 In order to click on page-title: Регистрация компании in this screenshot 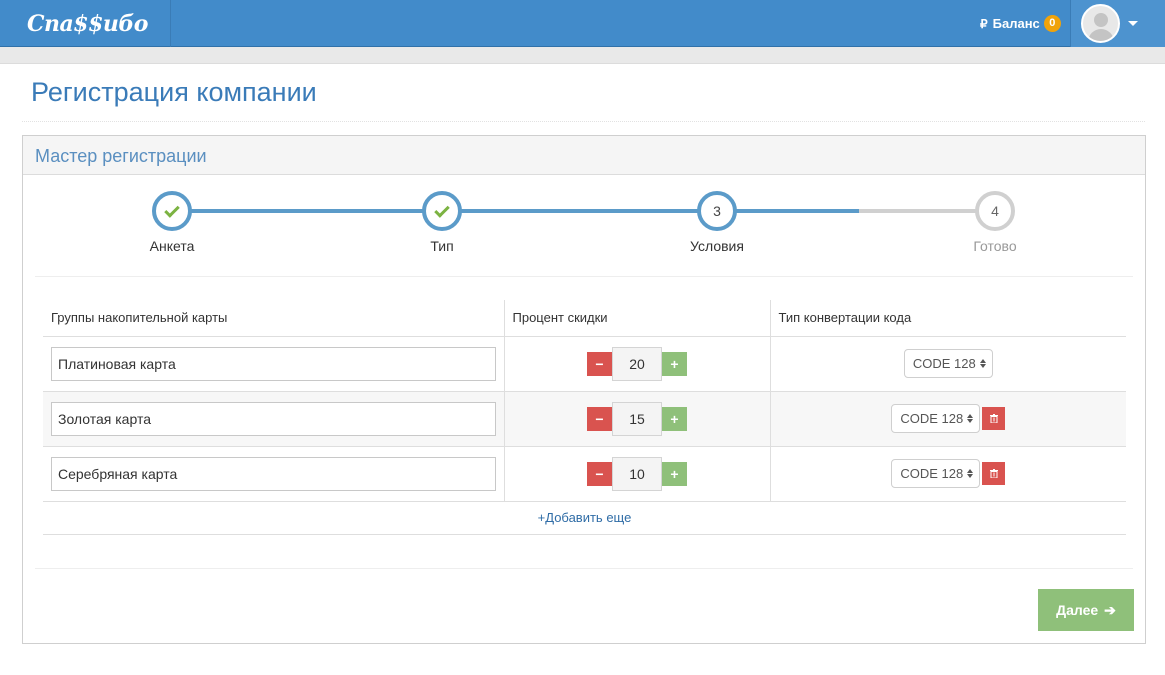, I will do `click(174, 92)`.